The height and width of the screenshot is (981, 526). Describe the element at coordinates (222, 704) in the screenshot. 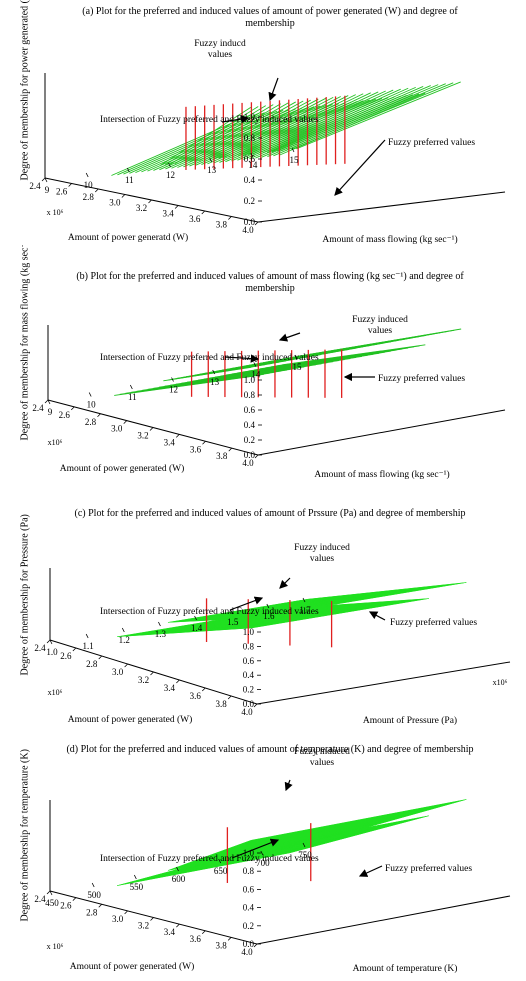

I see `x-tick-label: 3.8` at that location.